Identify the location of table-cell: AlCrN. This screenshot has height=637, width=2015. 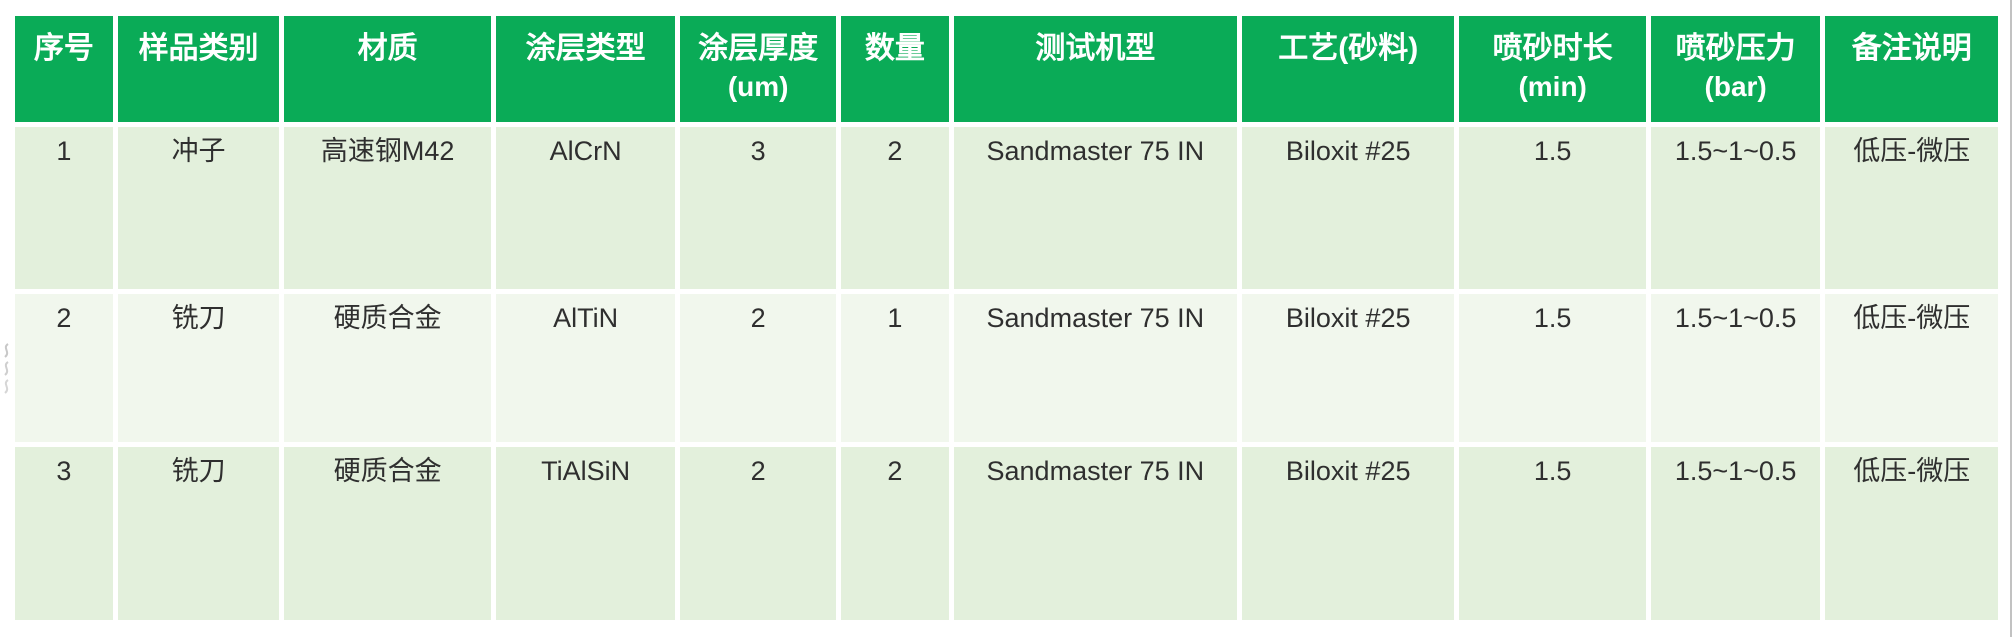
(585, 208).